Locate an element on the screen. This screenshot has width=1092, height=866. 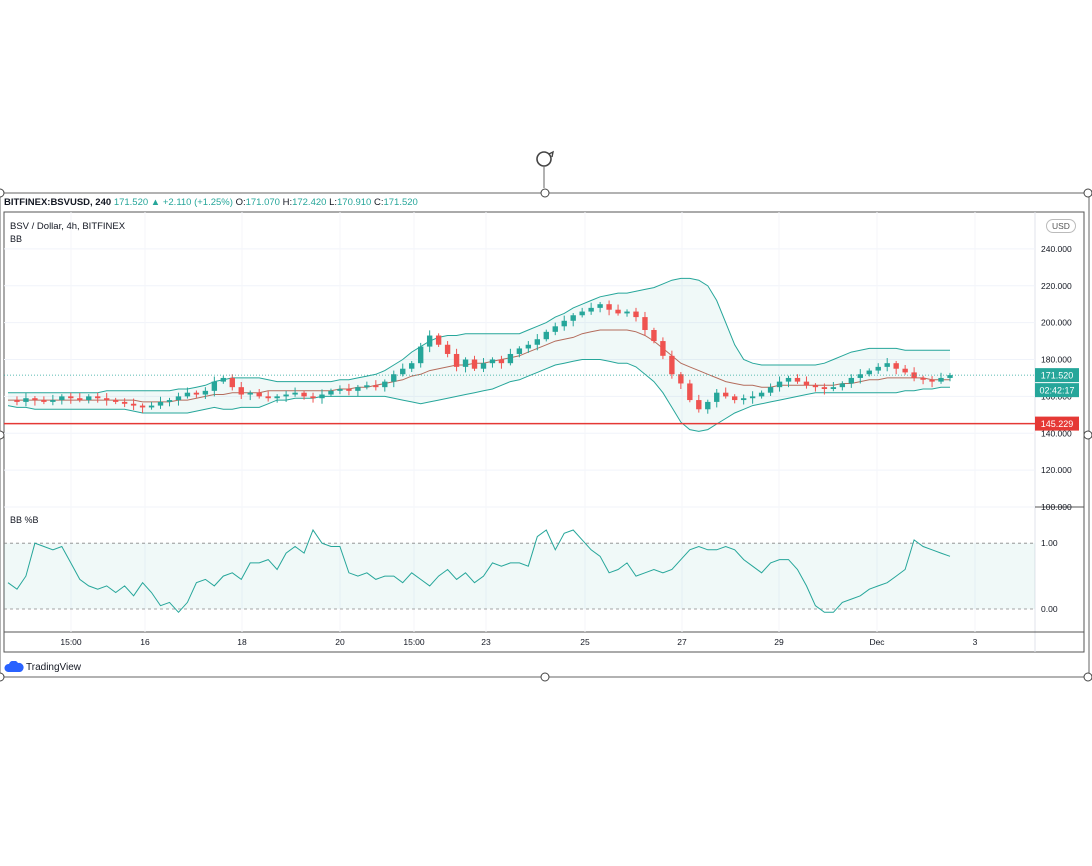
close-label: C: is located at coordinates (378, 202).